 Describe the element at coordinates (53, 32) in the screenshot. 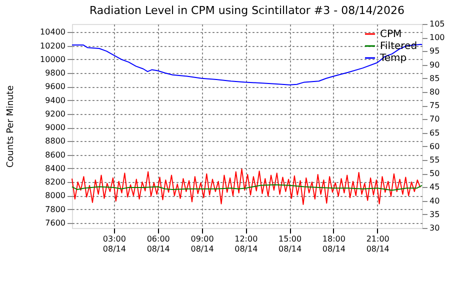

I see `y-tick-label: 10400` at that location.